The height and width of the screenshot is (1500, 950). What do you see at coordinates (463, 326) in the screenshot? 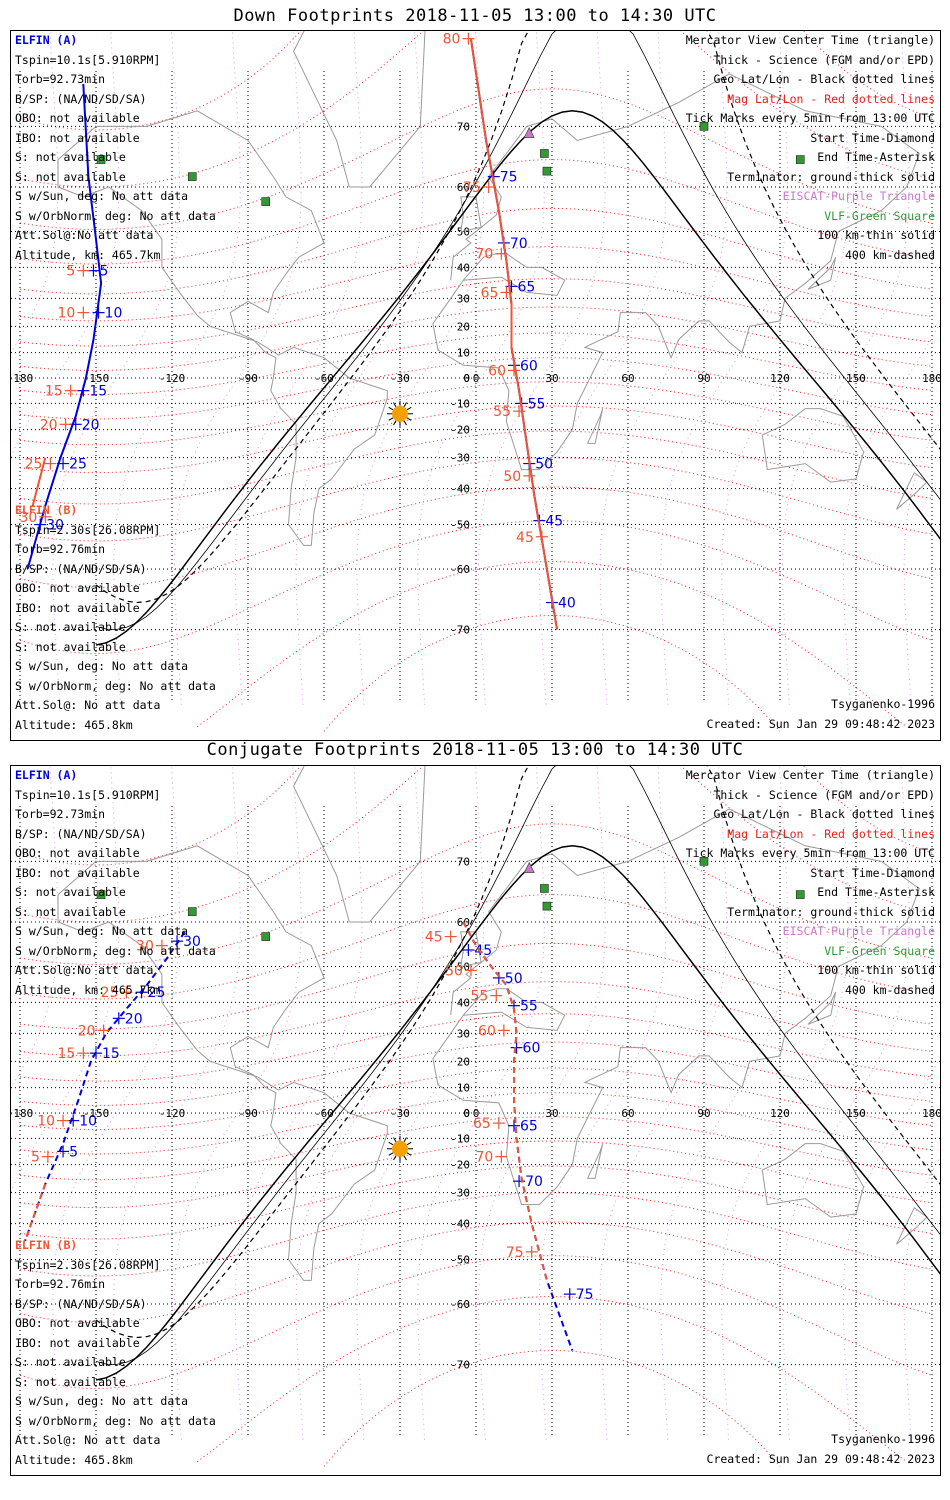
I see `lat-tick-label: 20` at bounding box center [463, 326].